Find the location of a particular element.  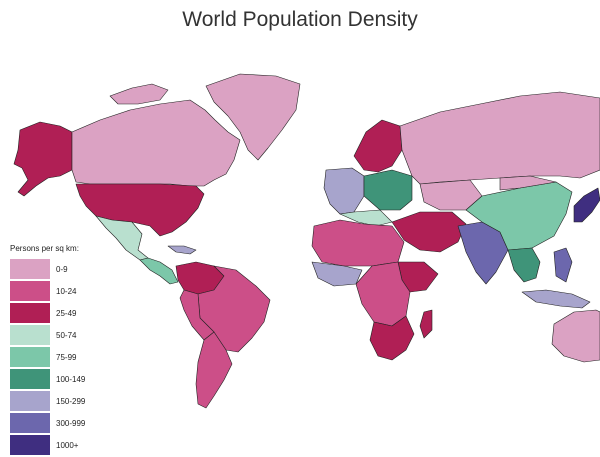

legend-item: 1000+ is located at coordinates (70, 445).